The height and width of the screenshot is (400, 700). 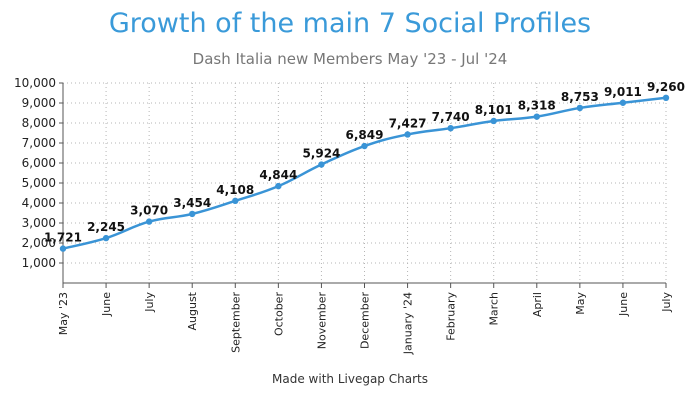 I want to click on data-label: 6,849, so click(x=365, y=135).